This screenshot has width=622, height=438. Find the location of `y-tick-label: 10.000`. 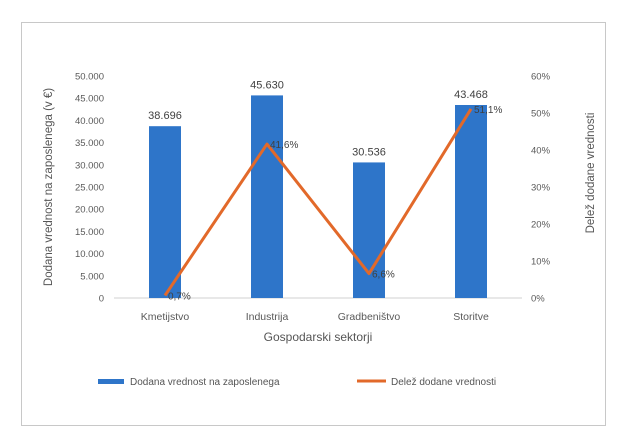

y-tick-label: 10.000 is located at coordinates (89, 254).